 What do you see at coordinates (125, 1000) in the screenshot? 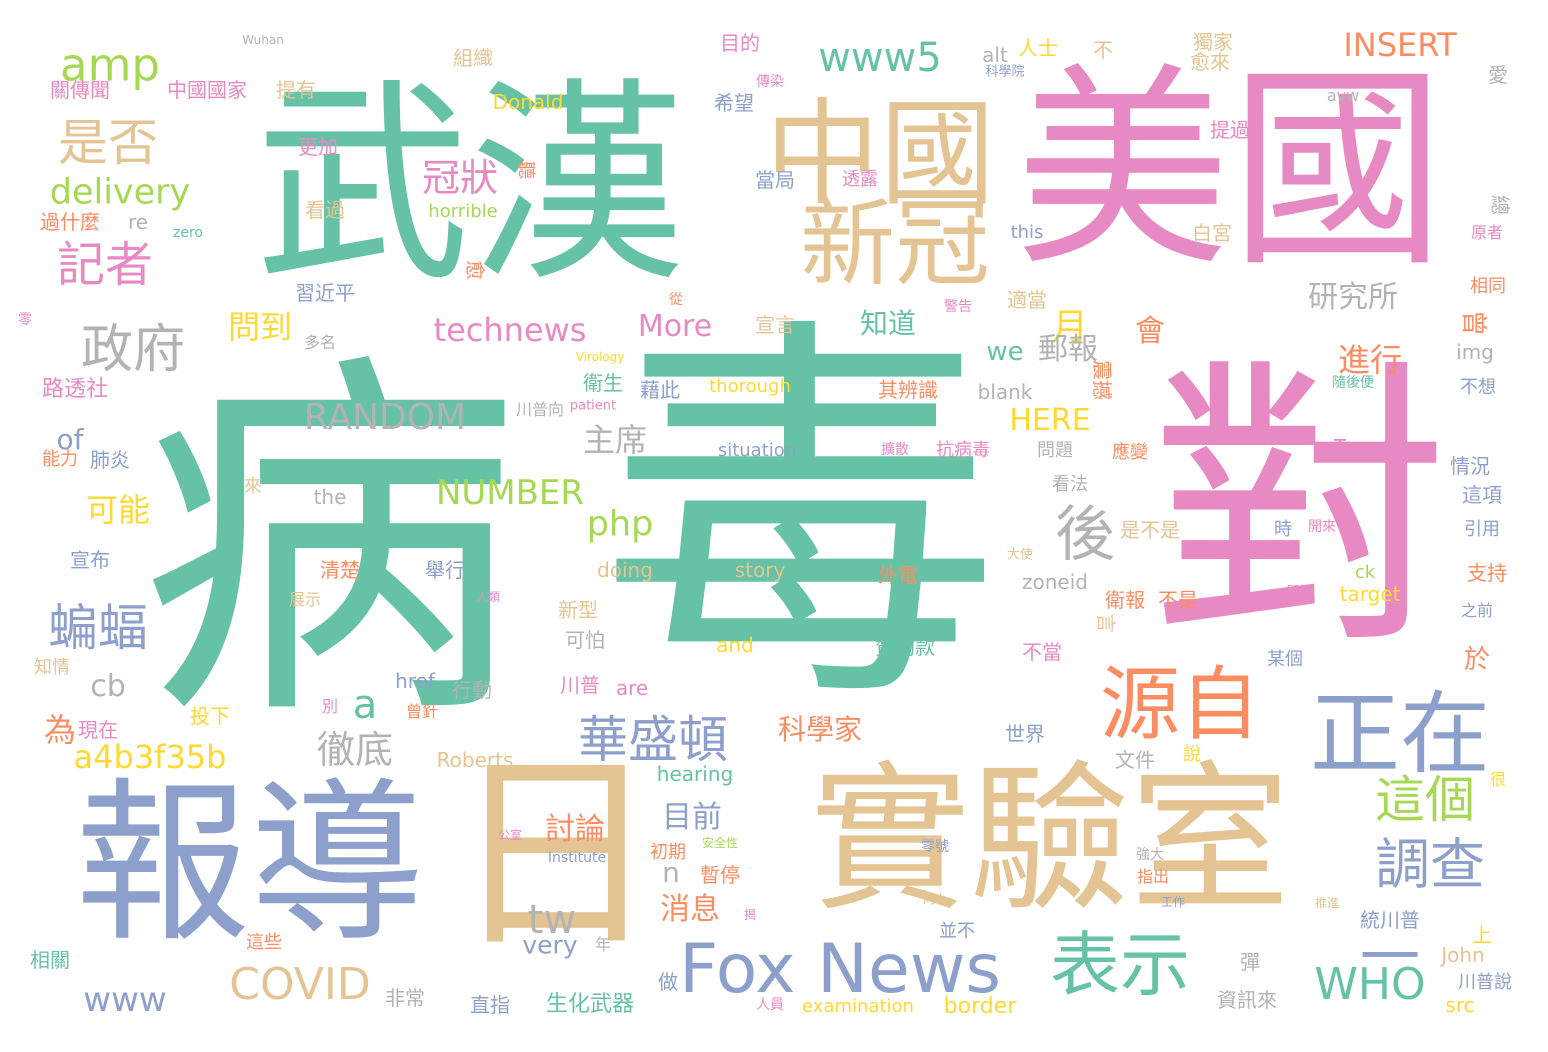
I see `cloud-word: www` at bounding box center [125, 1000].